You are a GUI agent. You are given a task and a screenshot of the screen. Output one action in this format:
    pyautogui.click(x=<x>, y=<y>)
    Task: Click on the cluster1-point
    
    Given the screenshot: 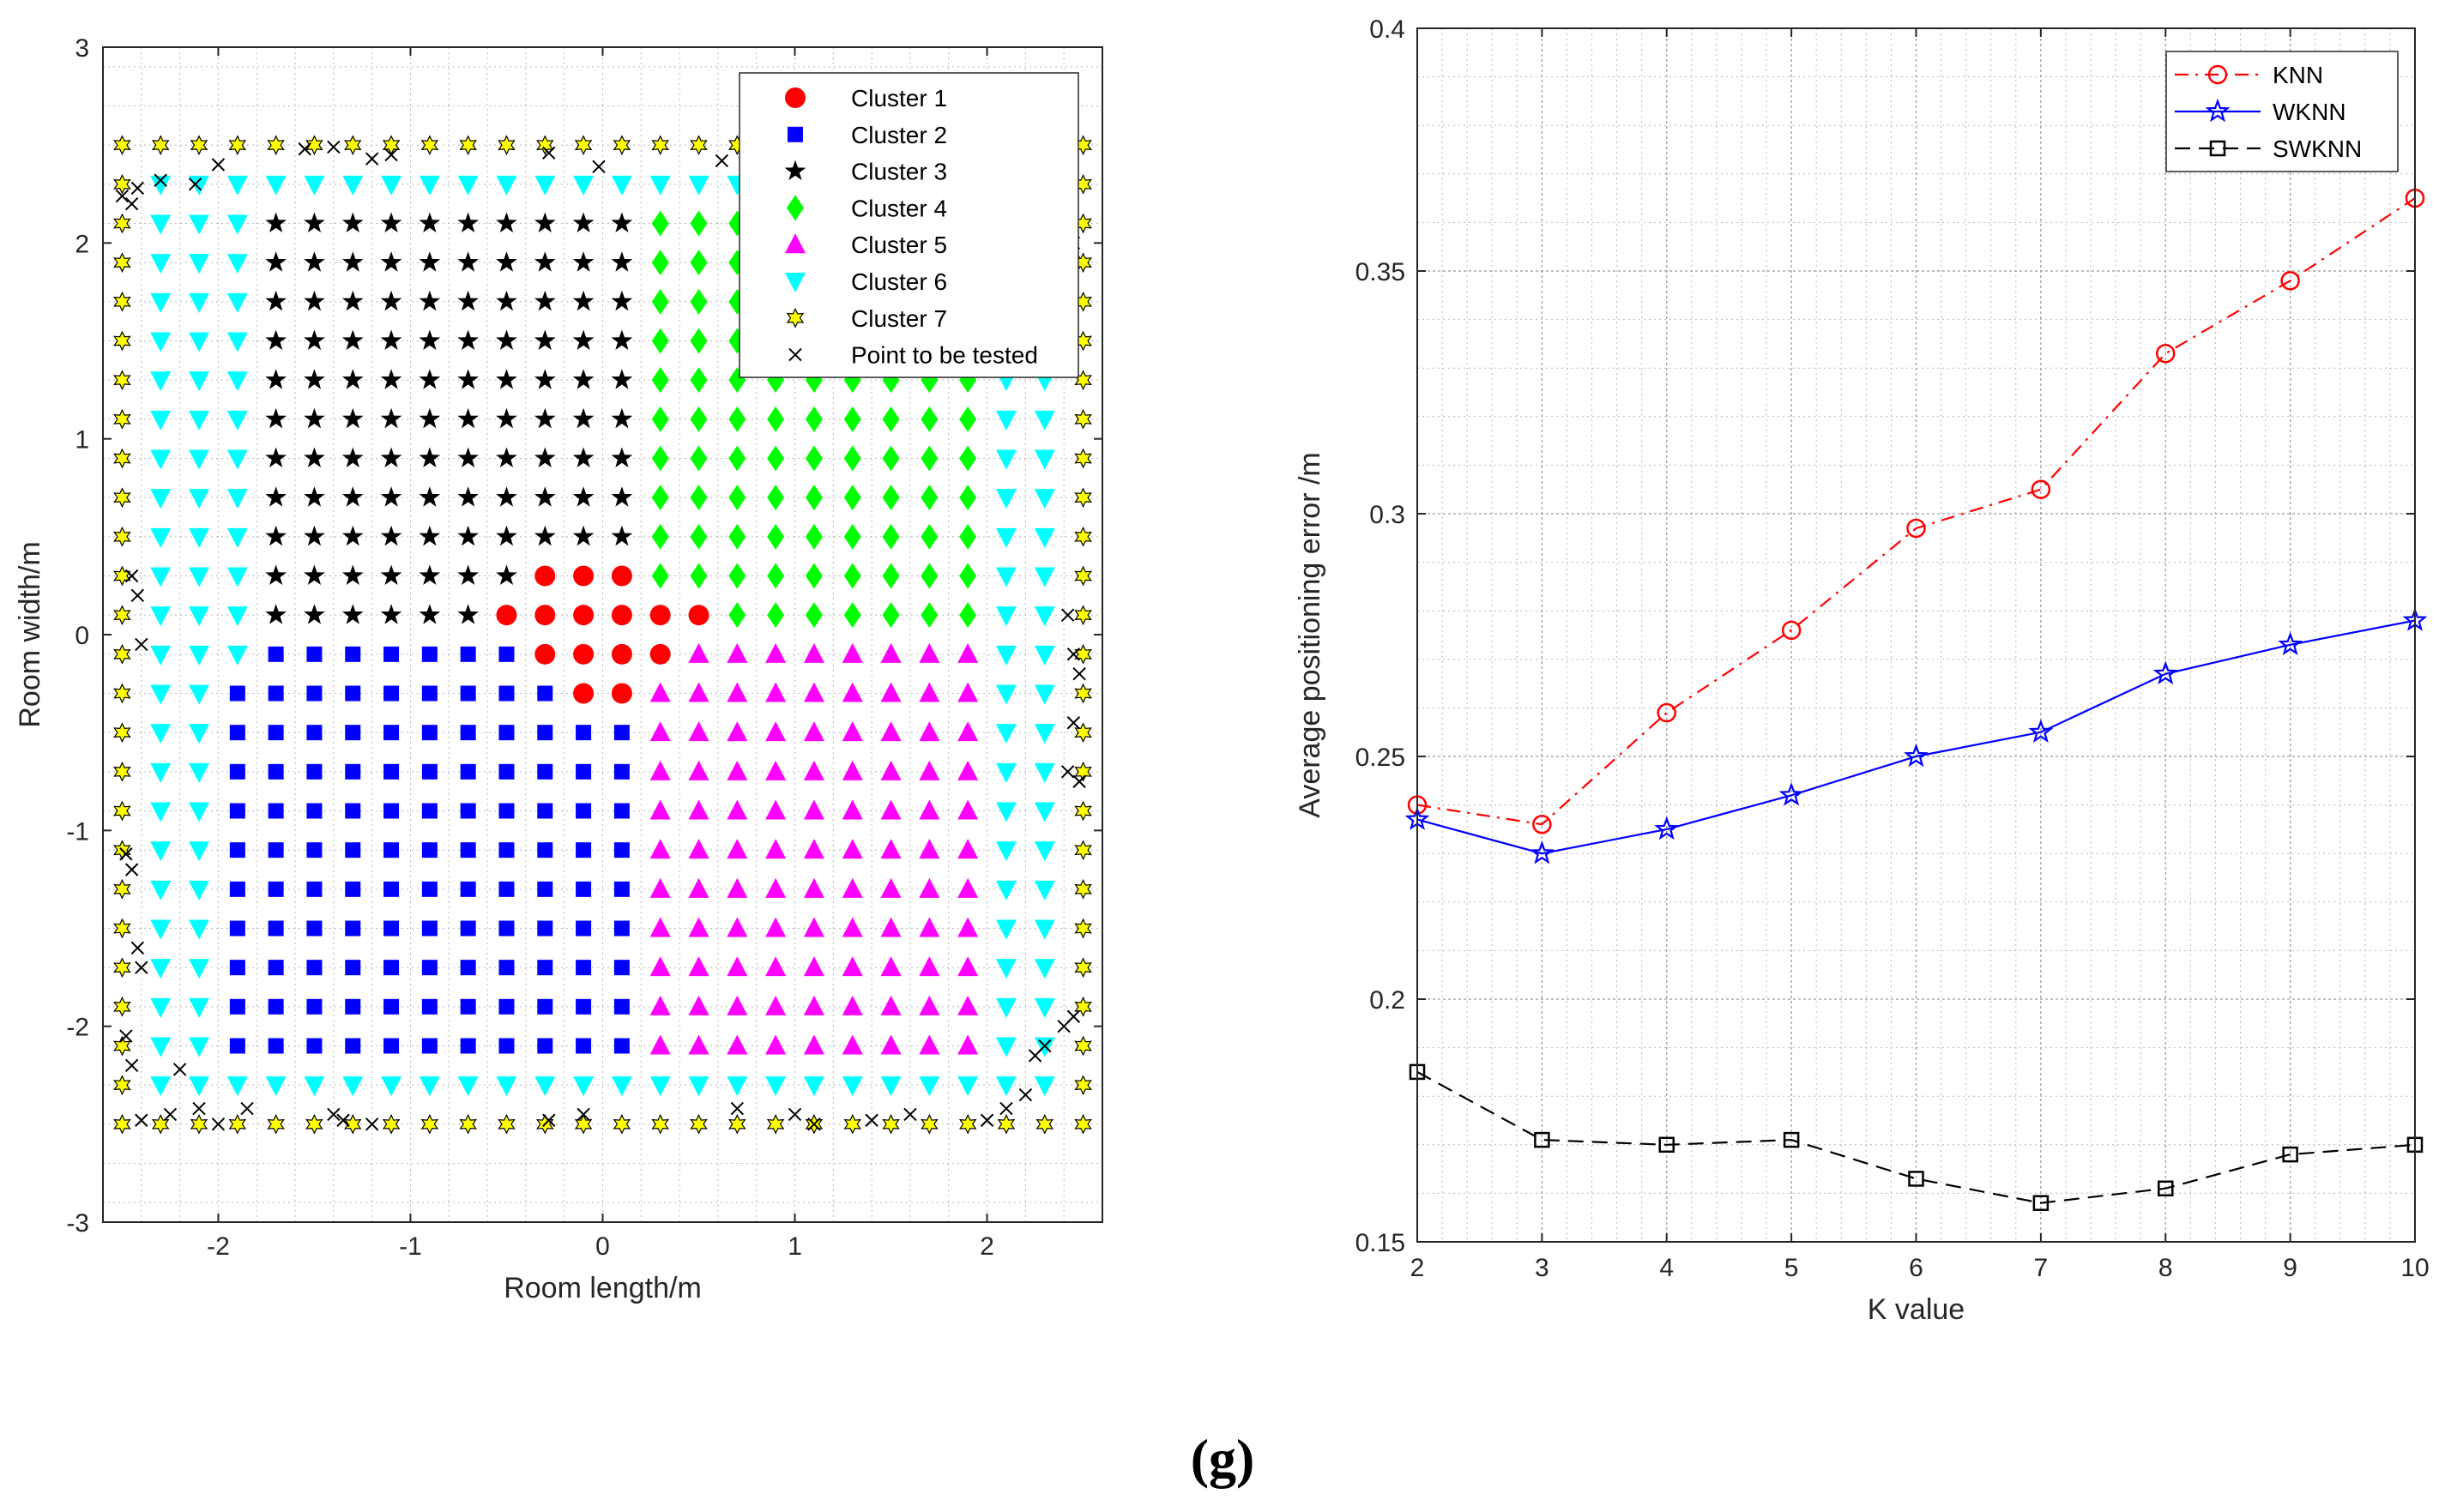 What is the action you would take?
    pyautogui.click(x=584, y=615)
    